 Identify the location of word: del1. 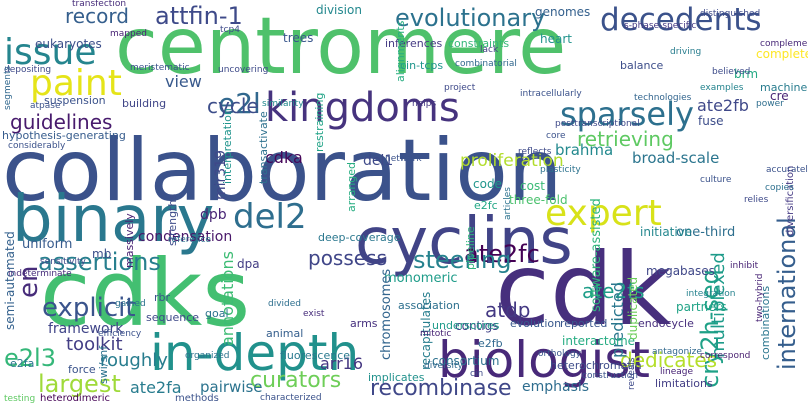
(378, 161).